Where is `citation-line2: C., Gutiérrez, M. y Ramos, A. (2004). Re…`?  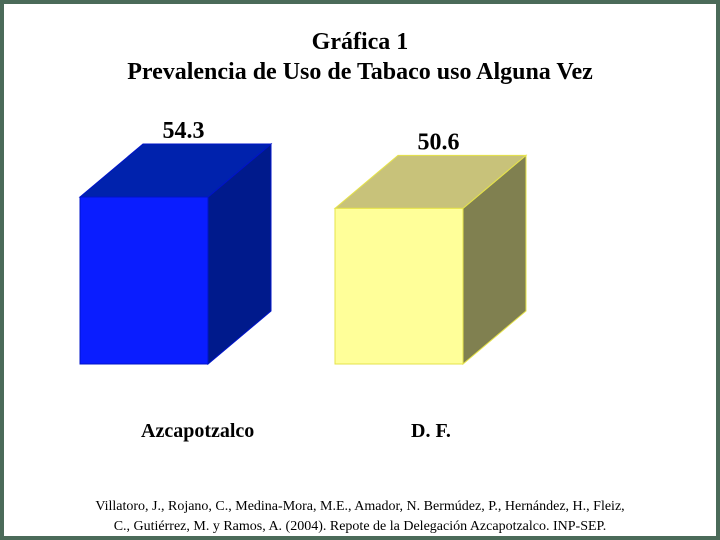
citation-line2: C., Gutiérrez, M. y Ramos, A. (2004). Re… is located at coordinates (360, 526).